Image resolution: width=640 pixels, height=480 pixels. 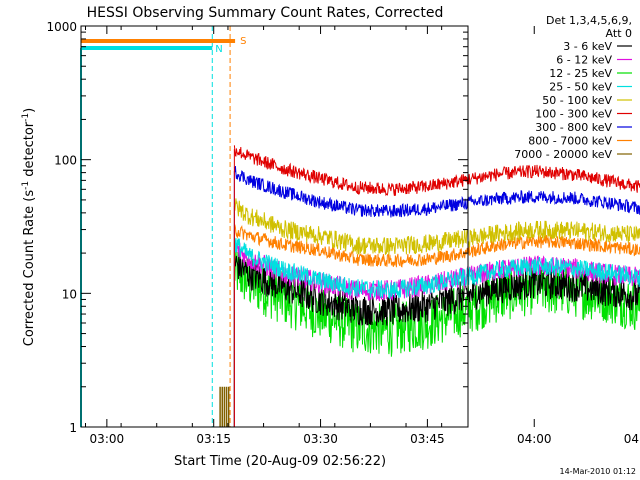 I want to click on legend-label: 300 - 800 keV, so click(x=573, y=127).